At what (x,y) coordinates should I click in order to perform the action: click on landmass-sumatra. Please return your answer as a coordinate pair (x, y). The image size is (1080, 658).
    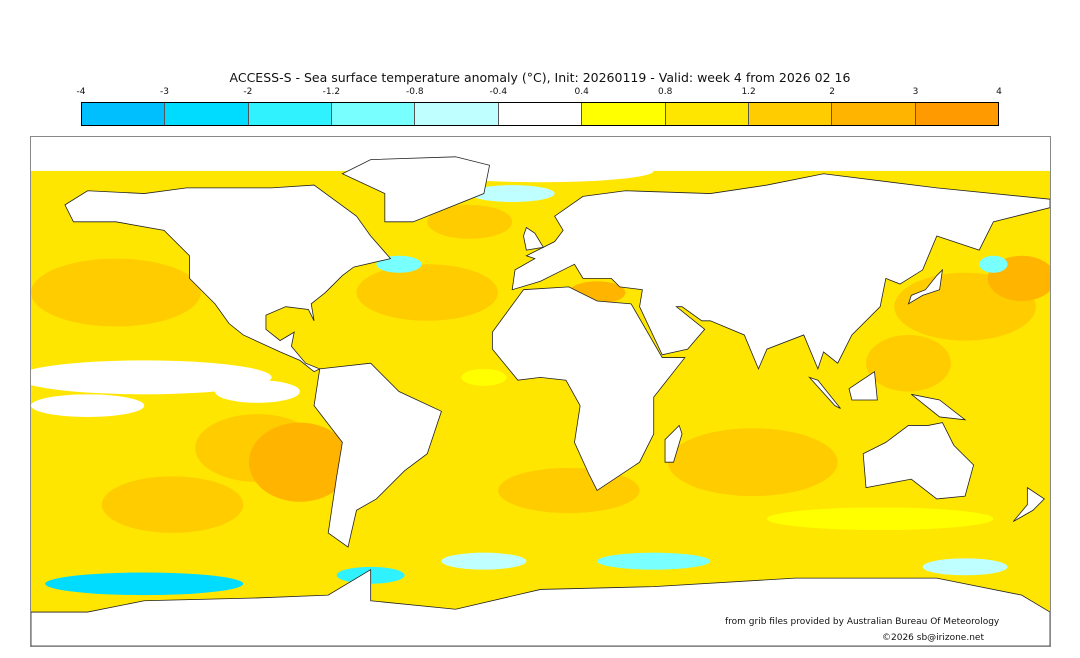
    Looking at the image, I should click on (824, 392).